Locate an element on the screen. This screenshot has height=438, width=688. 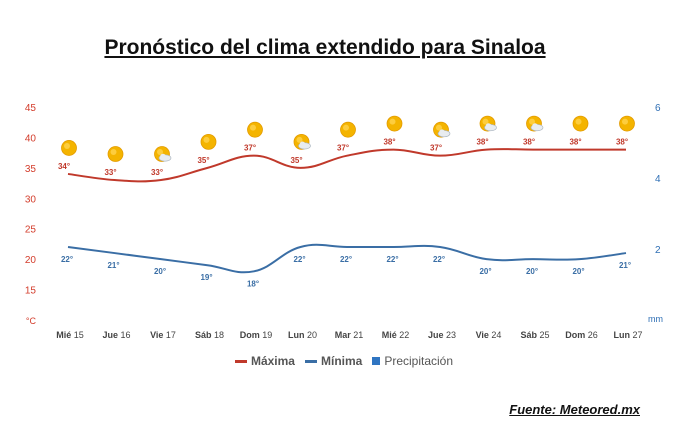
y-right-tick-label: 2 is located at coordinates (658, 250).